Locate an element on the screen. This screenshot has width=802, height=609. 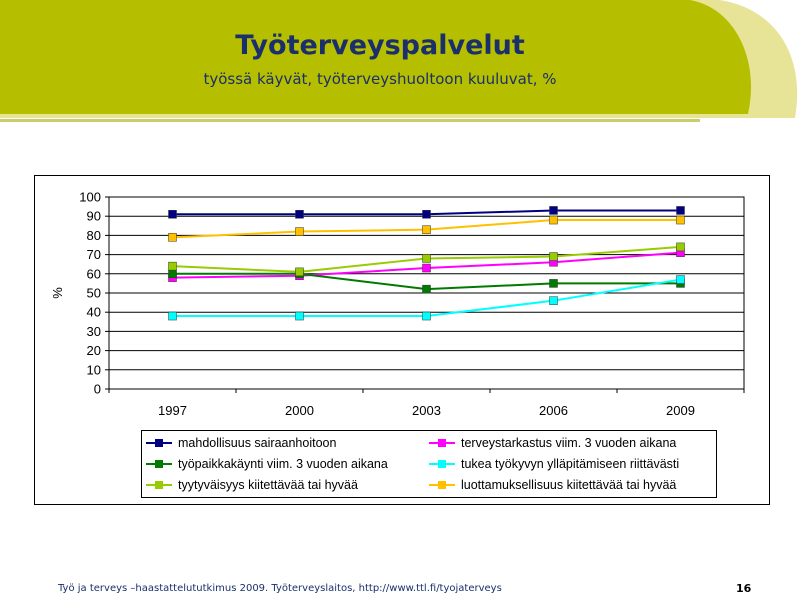
legend-label: työpaikkakäynti viim. 3 vuoden aikana is located at coordinates (283, 463).